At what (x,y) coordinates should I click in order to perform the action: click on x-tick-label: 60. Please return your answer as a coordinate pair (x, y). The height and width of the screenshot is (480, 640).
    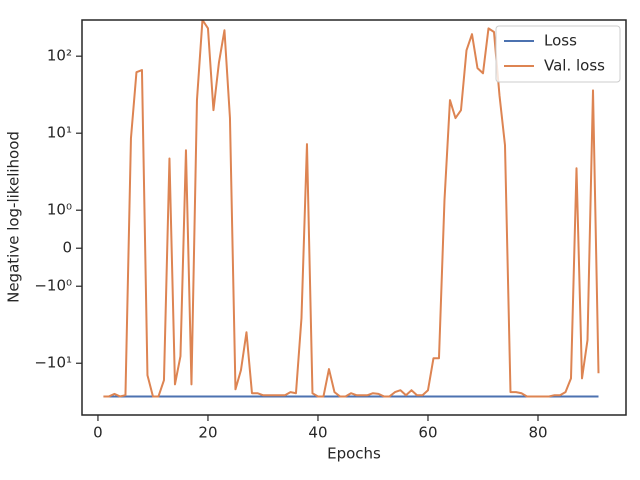
    Looking at the image, I should click on (427, 433).